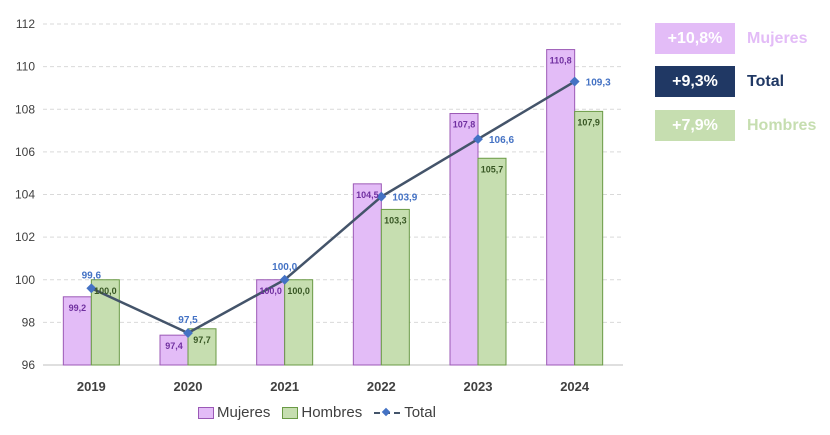  I want to click on data-label-hombres: 103,3, so click(395, 220).